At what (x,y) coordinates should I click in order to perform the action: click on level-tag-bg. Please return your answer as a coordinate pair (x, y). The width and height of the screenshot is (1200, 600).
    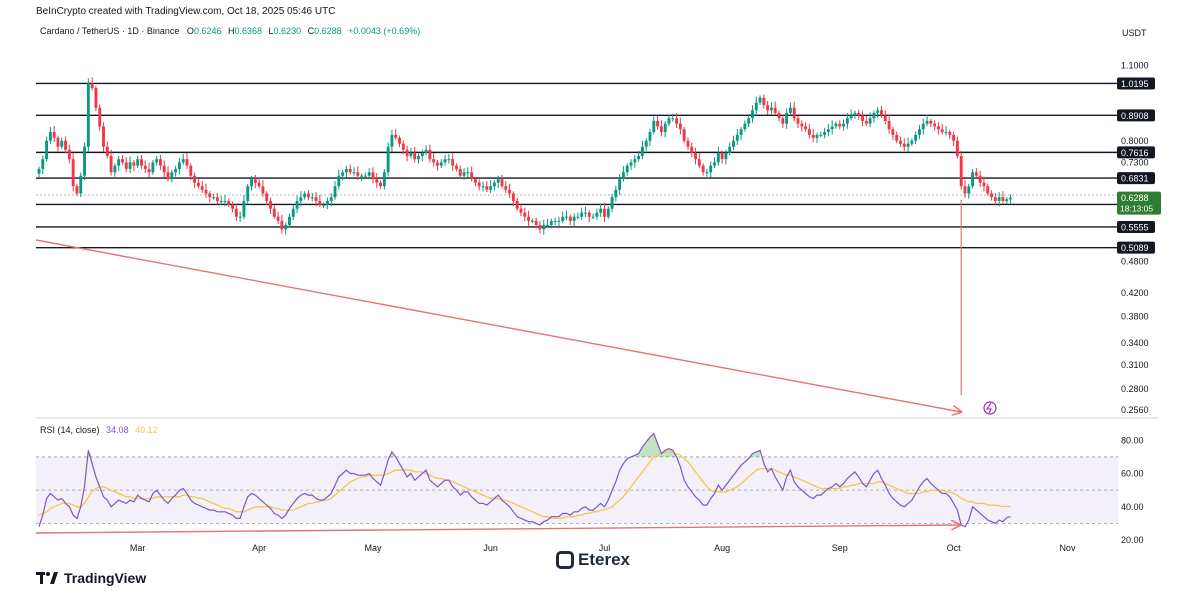
    Looking at the image, I should click on (1136, 115).